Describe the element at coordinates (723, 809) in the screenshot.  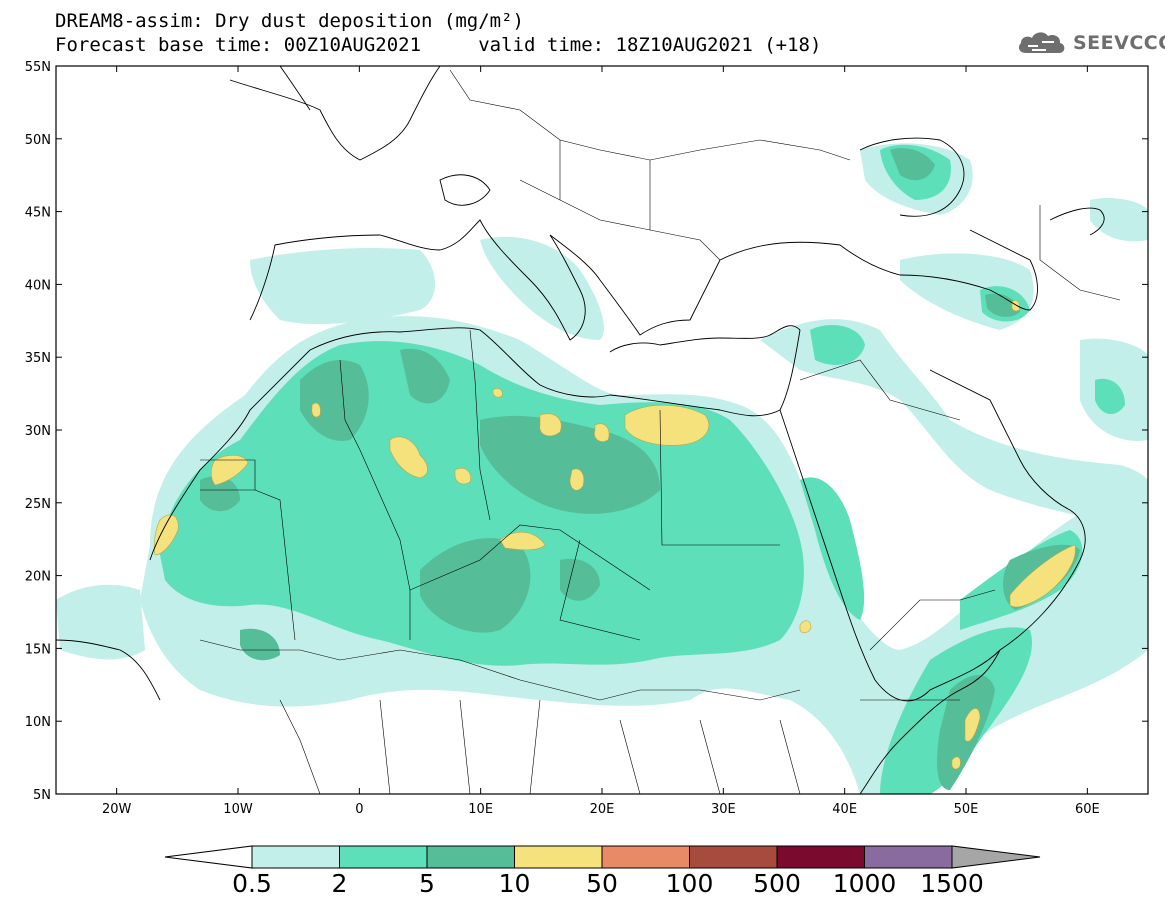
I see `lon-label: 30E` at that location.